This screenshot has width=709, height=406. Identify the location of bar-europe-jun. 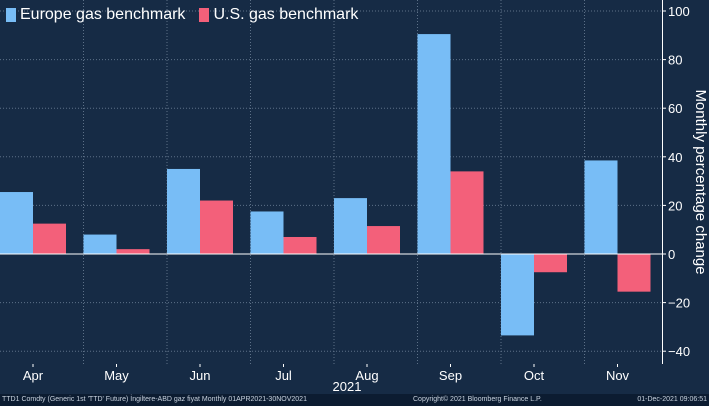
(183, 211).